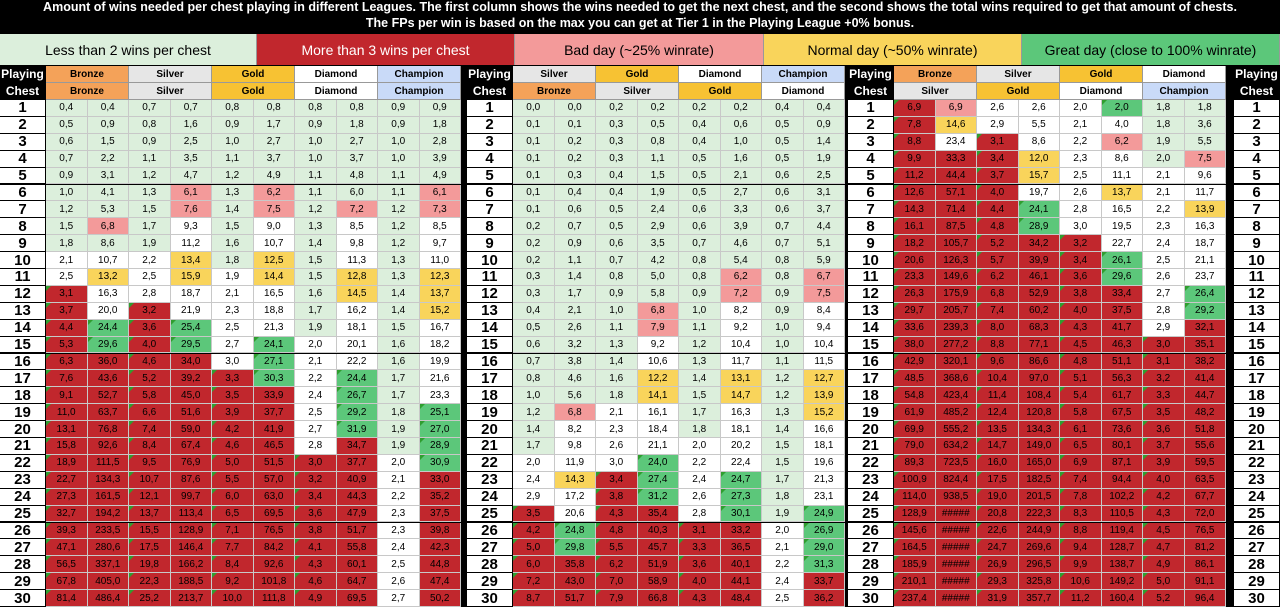 Image resolution: width=1280 pixels, height=607 pixels. Describe the element at coordinates (67, 125) in the screenshot. I see `wins-next-chest: 0,5` at that location.